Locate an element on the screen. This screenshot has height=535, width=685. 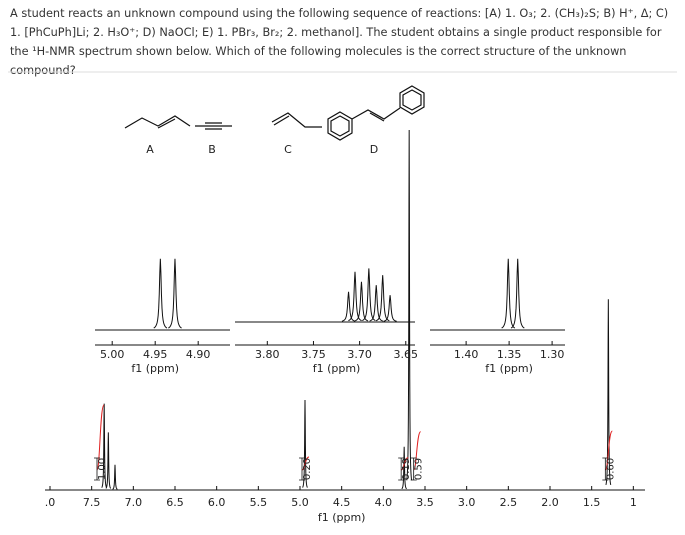
molecule-label: A is located at coordinates (150, 149).